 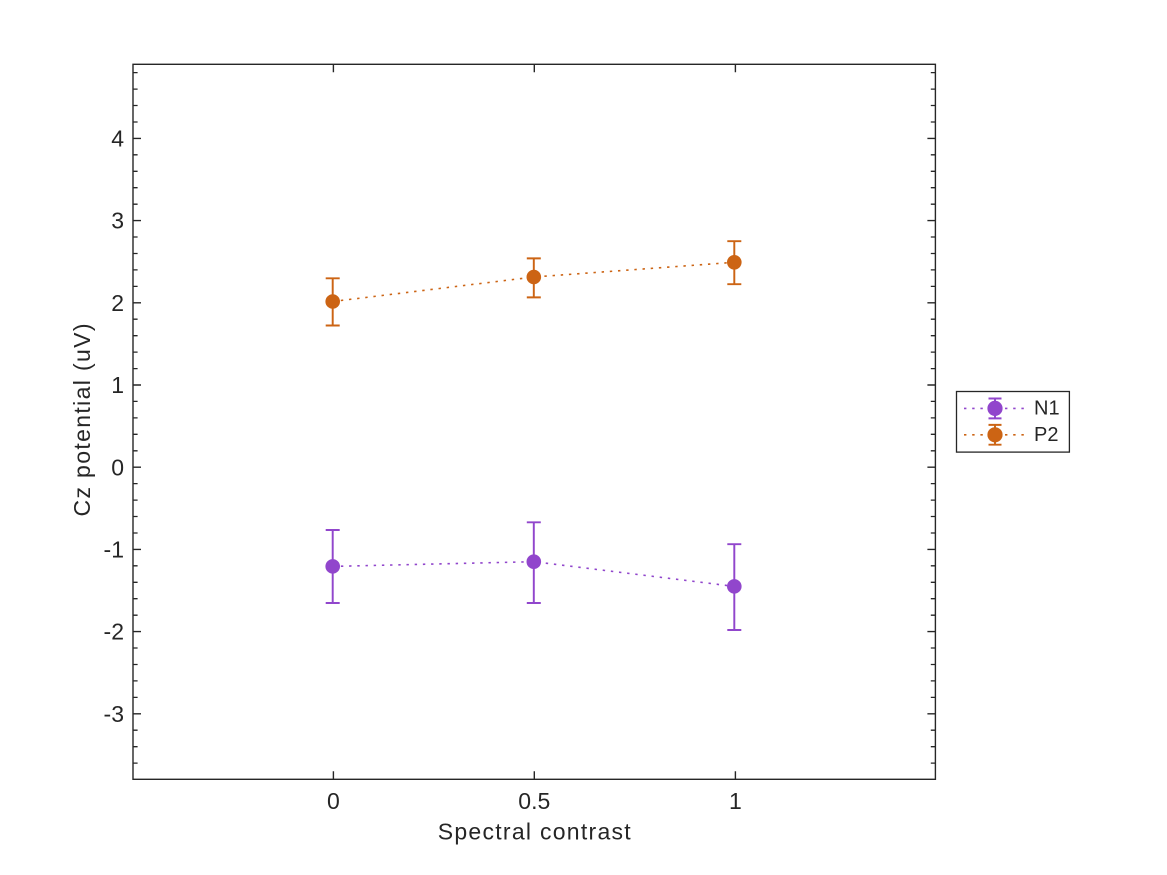 What do you see at coordinates (1047, 409) in the screenshot?
I see `svg-text: N1` at bounding box center [1047, 409].